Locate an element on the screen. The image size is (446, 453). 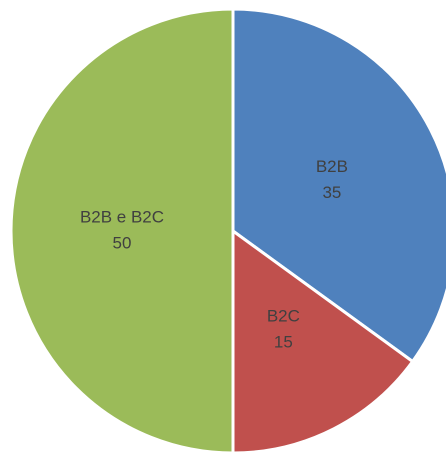
slice-label-name: B2B e B2C is located at coordinates (122, 216).